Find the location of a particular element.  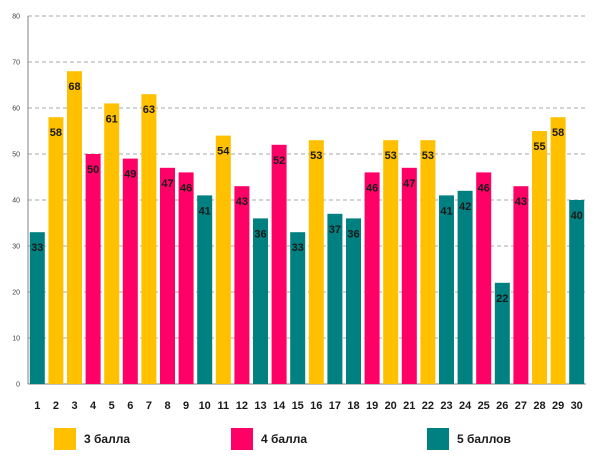

x-tick-label-16: 16 is located at coordinates (316, 406).